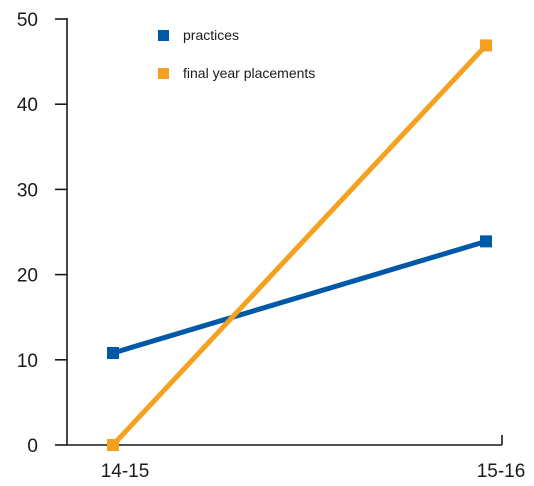  I want to click on legend: practices final year placements, so click(236, 54).